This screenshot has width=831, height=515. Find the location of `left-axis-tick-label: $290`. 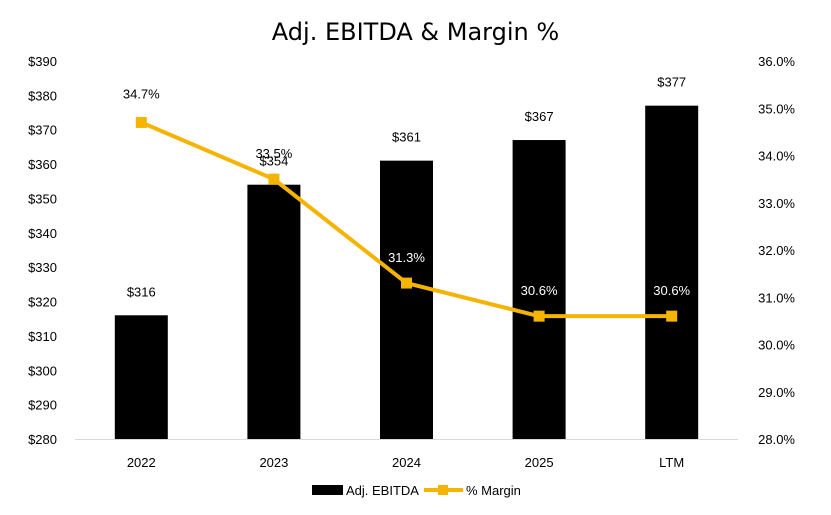

left-axis-tick-label: $290 is located at coordinates (42, 405).